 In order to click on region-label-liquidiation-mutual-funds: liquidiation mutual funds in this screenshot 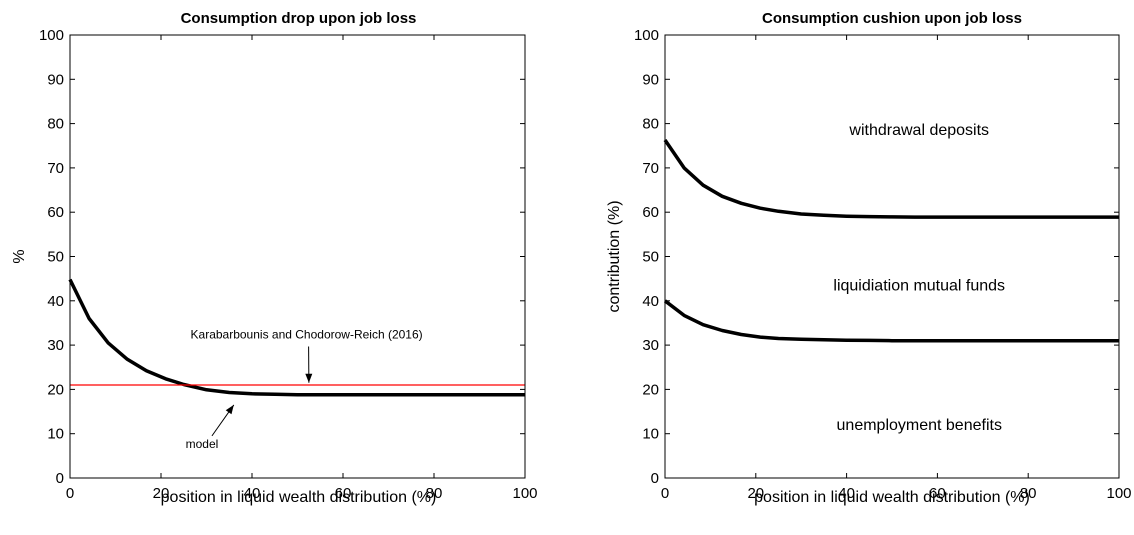, I will do `click(919, 285)`.